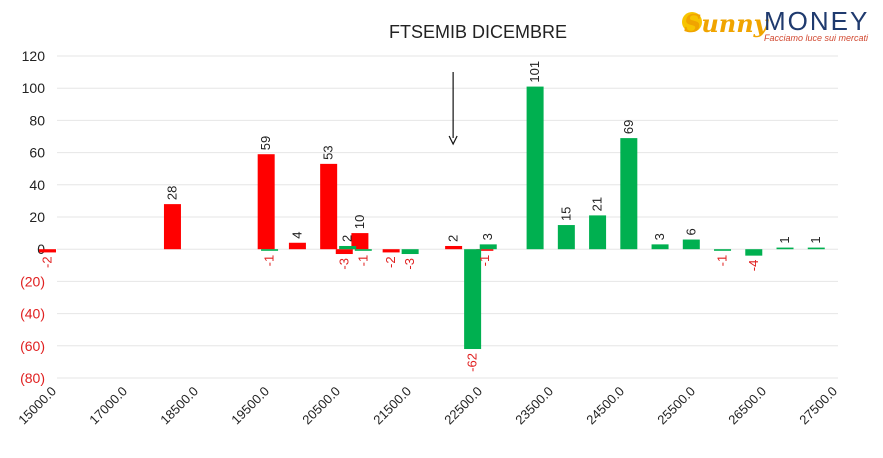 This screenshot has height=458, width=883. Describe the element at coordinates (32, 314) in the screenshot. I see `y-tick-label: (40)` at that location.